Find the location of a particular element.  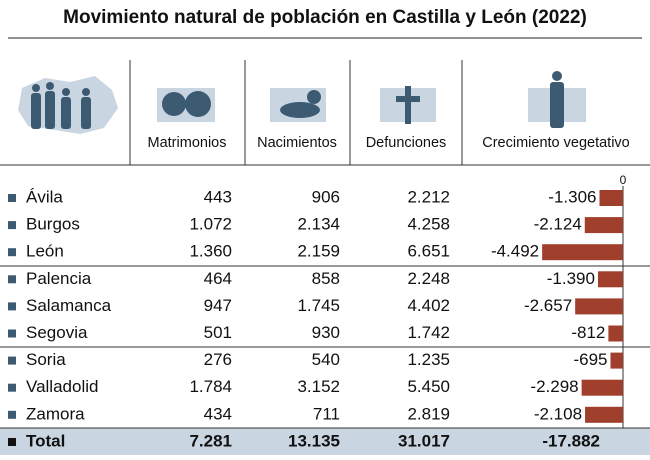

cell: 2.248 is located at coordinates (428, 278).